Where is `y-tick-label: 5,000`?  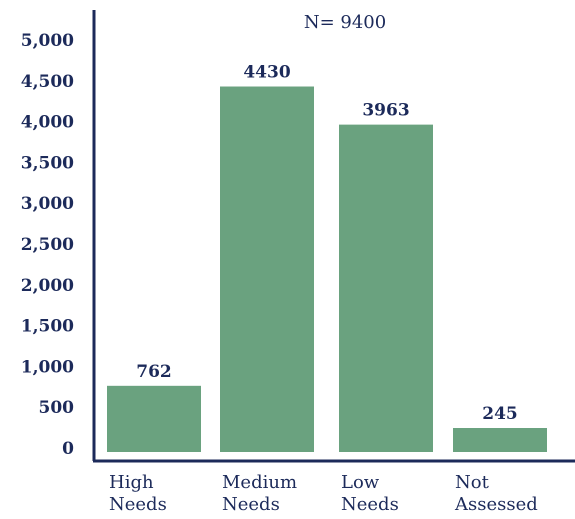 y-tick-label: 5,000 is located at coordinates (47, 41).